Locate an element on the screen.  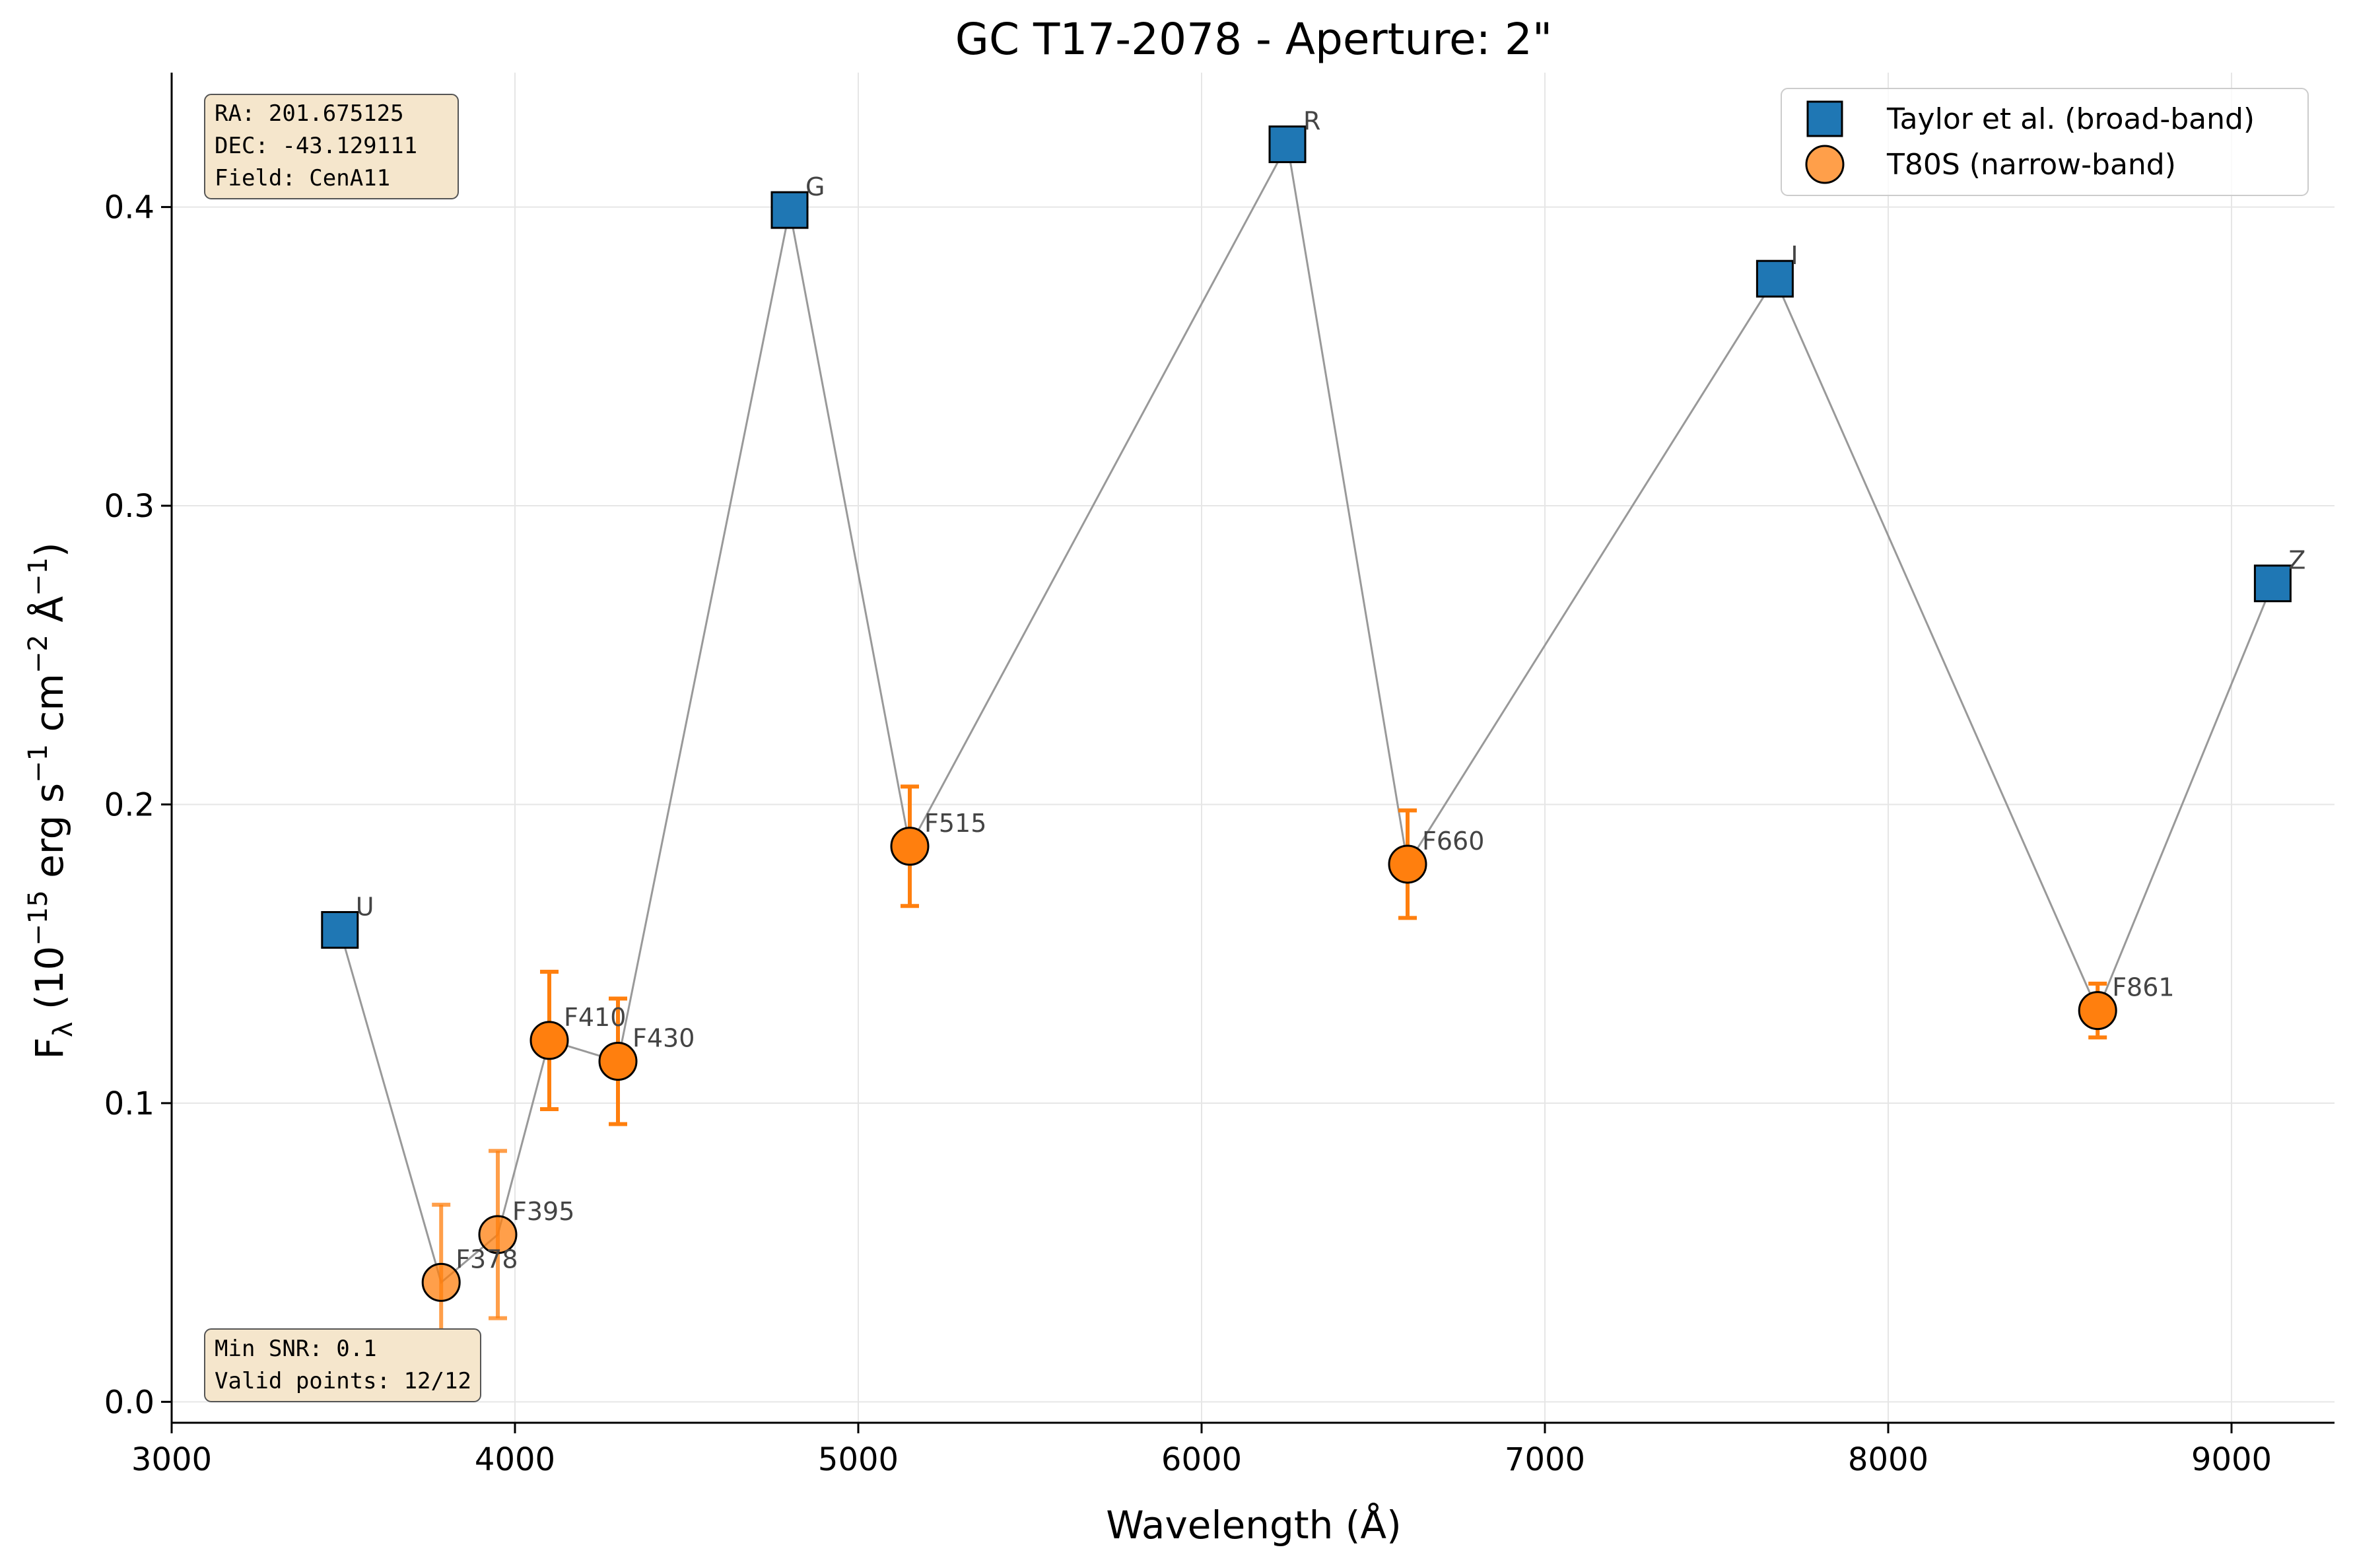
chart-title: GC T17-2078 - Aperture: 2" is located at coordinates (1253, 39).